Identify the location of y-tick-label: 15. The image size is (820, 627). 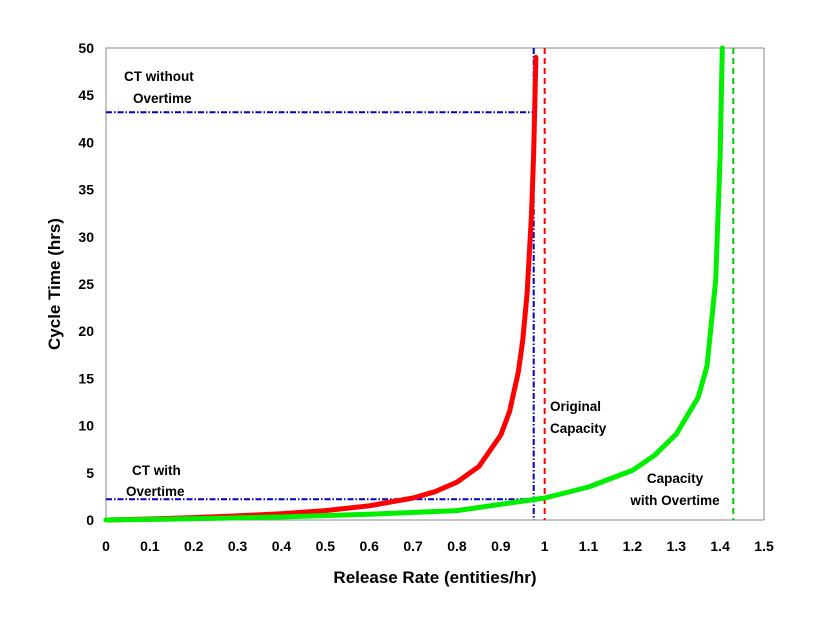
(86, 378).